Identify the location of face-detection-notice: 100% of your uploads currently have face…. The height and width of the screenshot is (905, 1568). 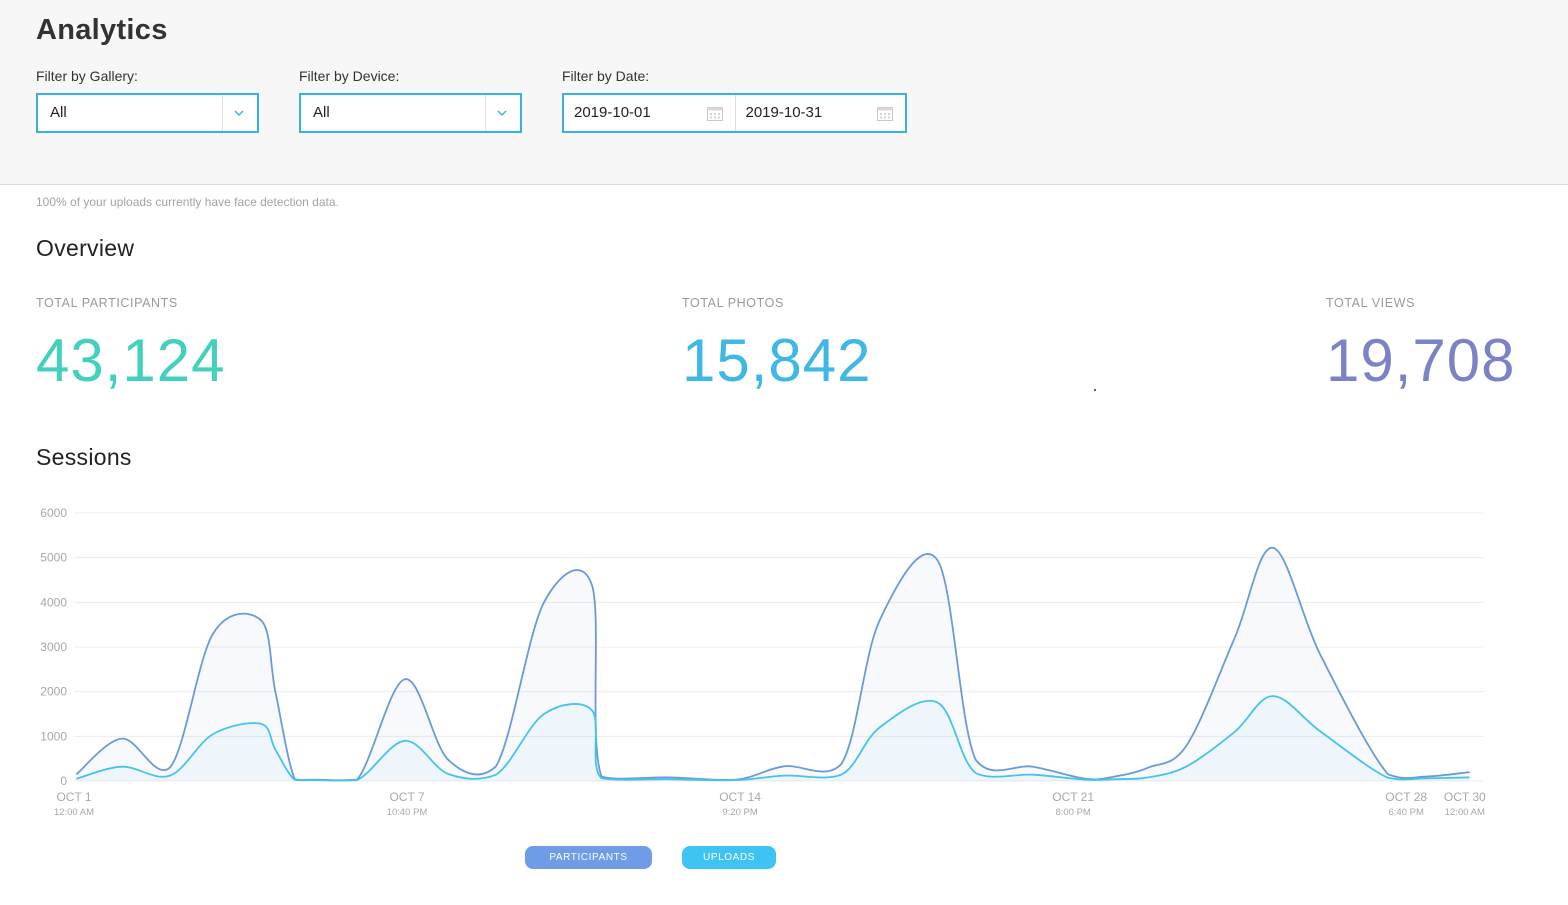
(187, 202).